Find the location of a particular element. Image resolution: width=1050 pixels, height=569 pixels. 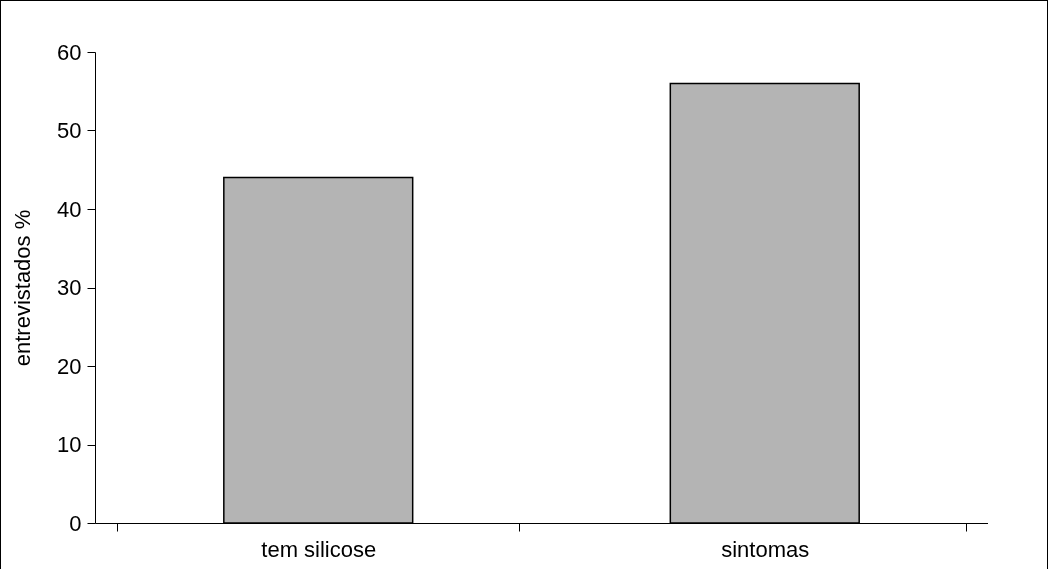

x-tick-label: tem silicose is located at coordinates (319, 549).